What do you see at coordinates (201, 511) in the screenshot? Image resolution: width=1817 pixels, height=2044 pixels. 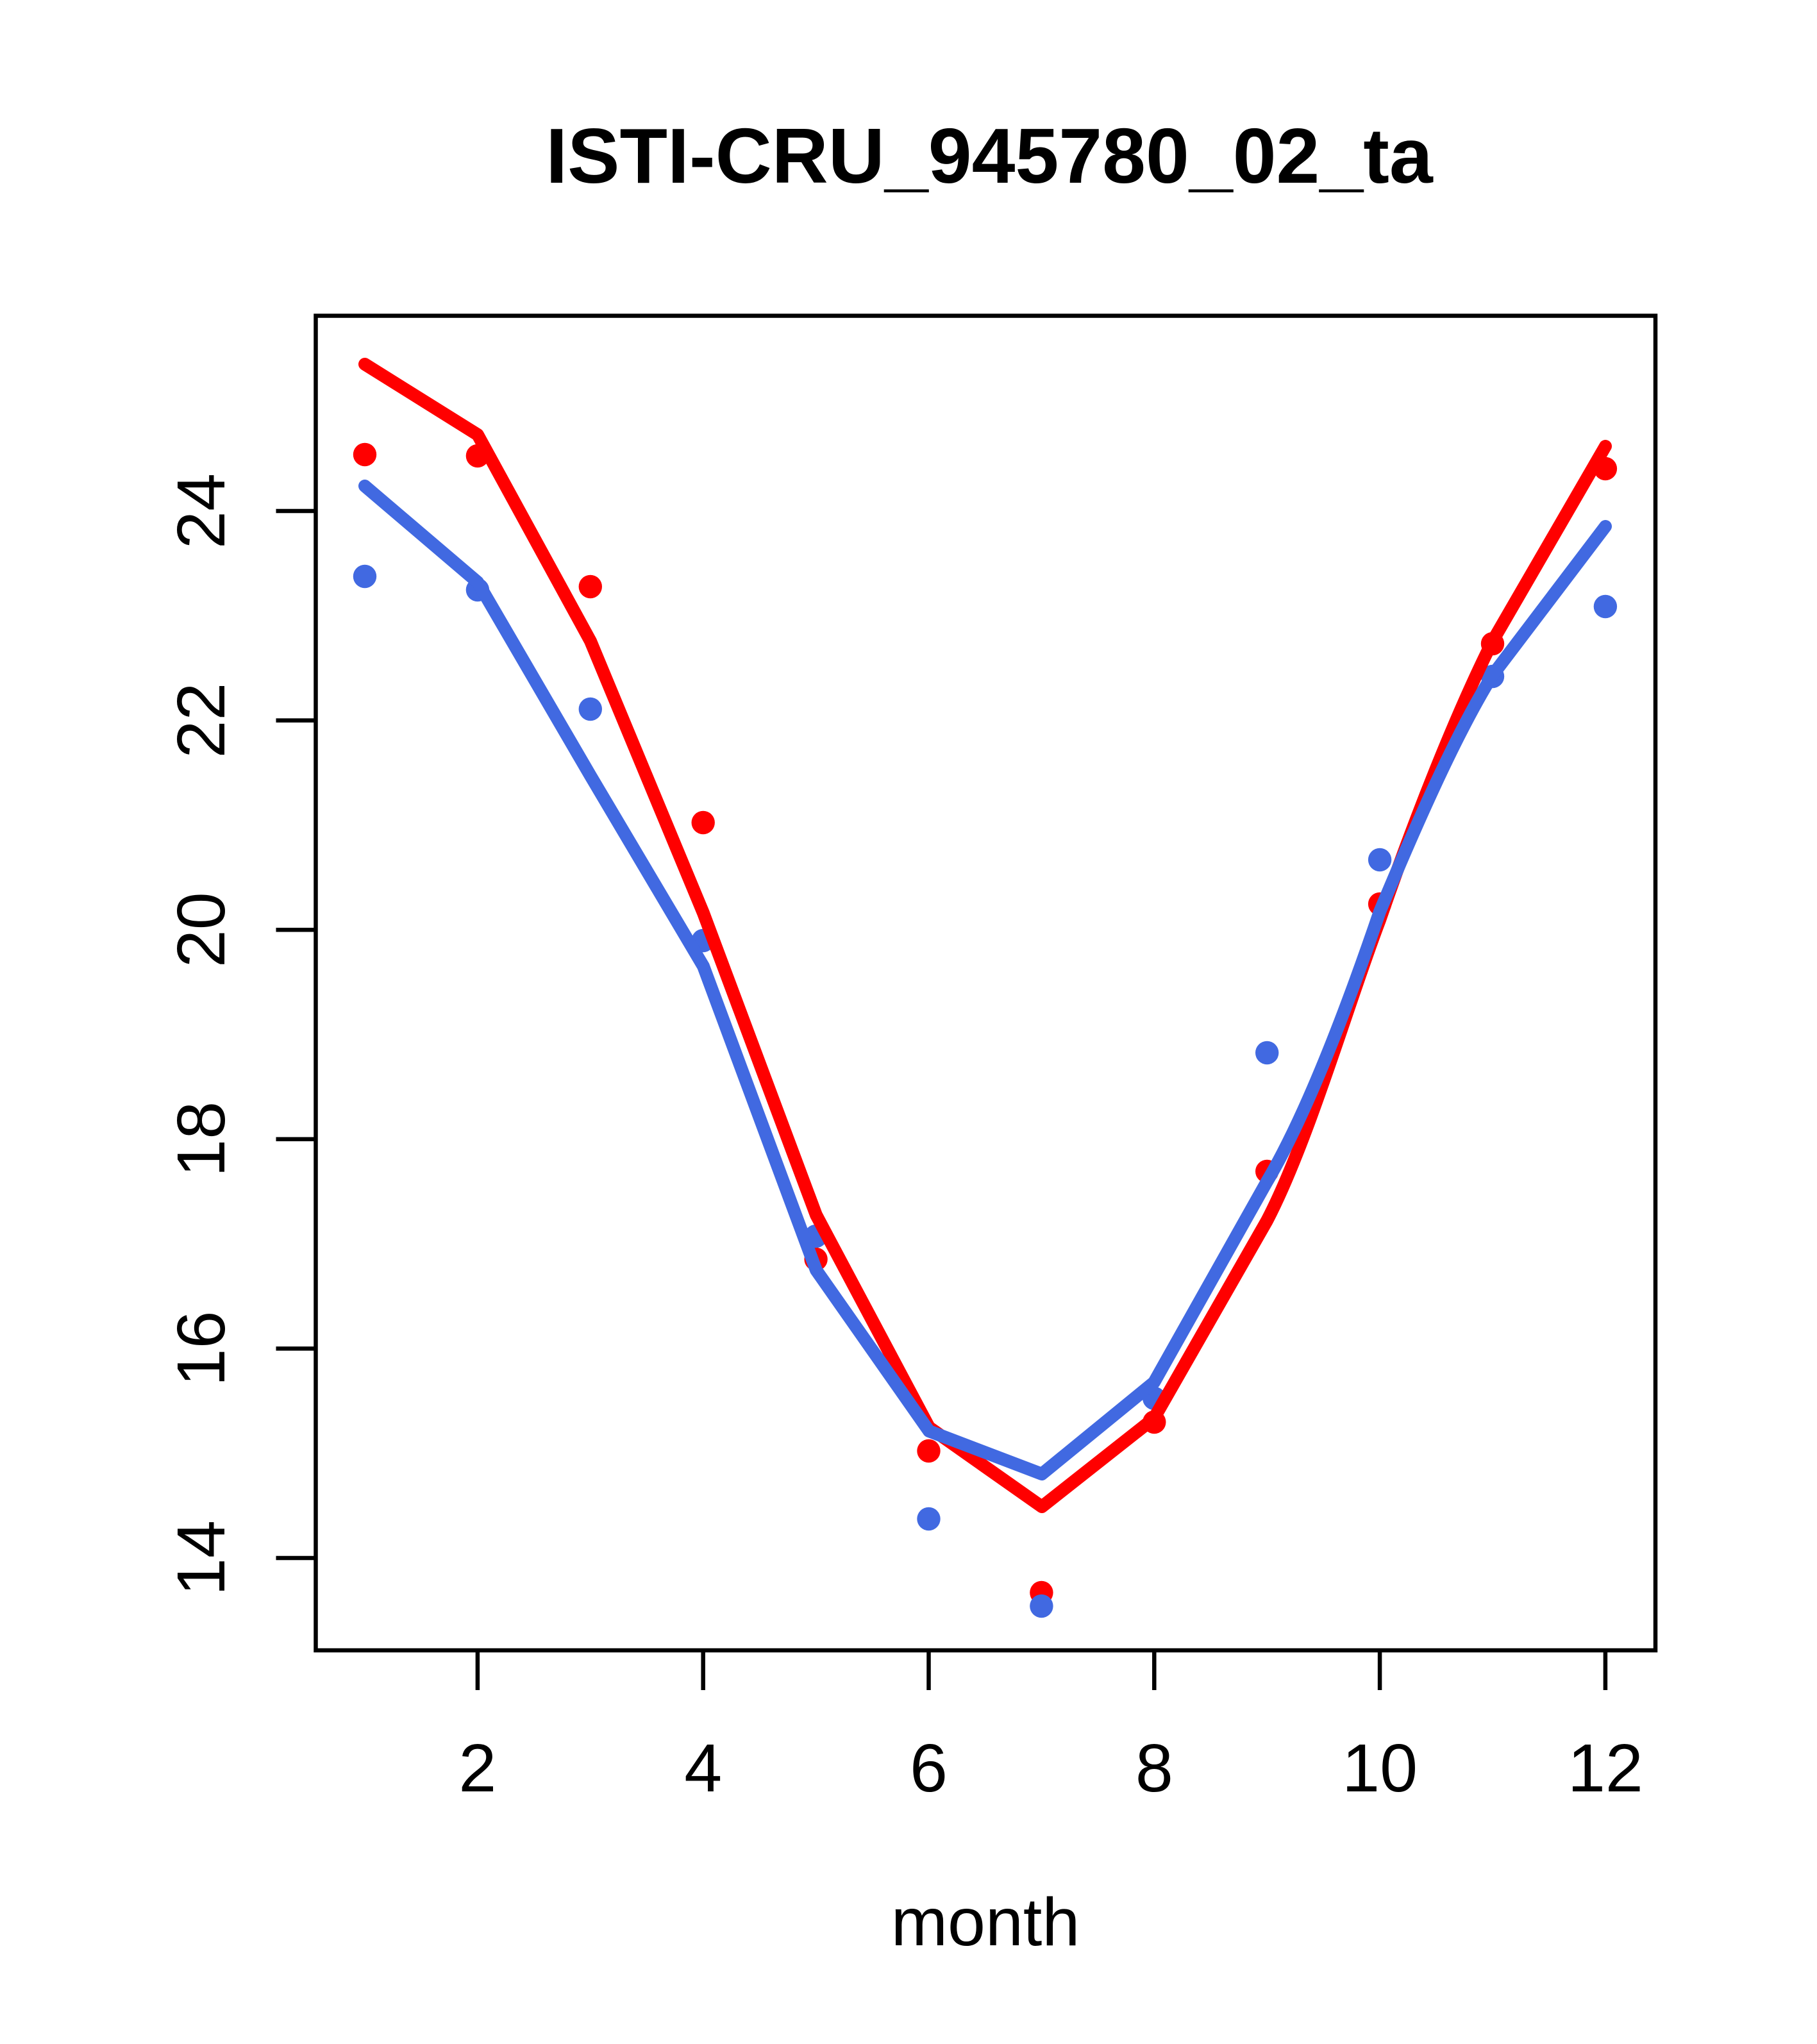 I see `svg-text: 24` at bounding box center [201, 511].